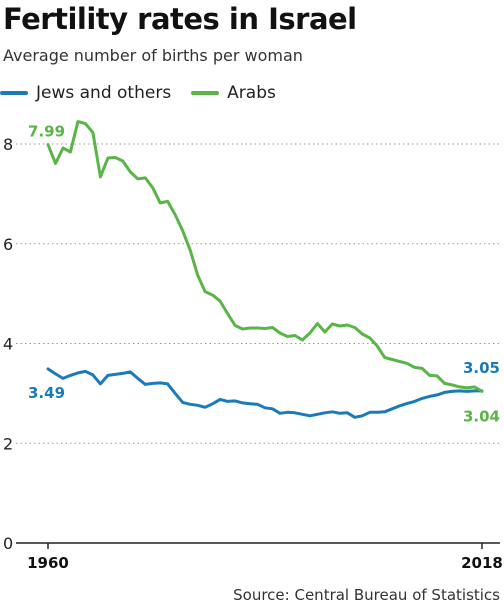  What do you see at coordinates (205, 93) in the screenshot?
I see `legend-swatch-arabs` at bounding box center [205, 93].